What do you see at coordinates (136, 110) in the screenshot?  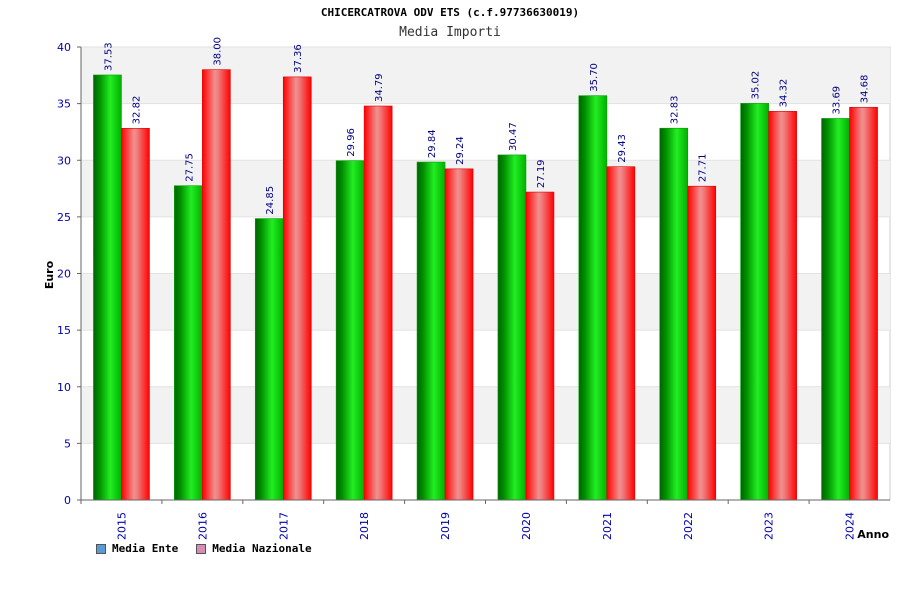 I see `data-label: 32.82` at bounding box center [136, 110].